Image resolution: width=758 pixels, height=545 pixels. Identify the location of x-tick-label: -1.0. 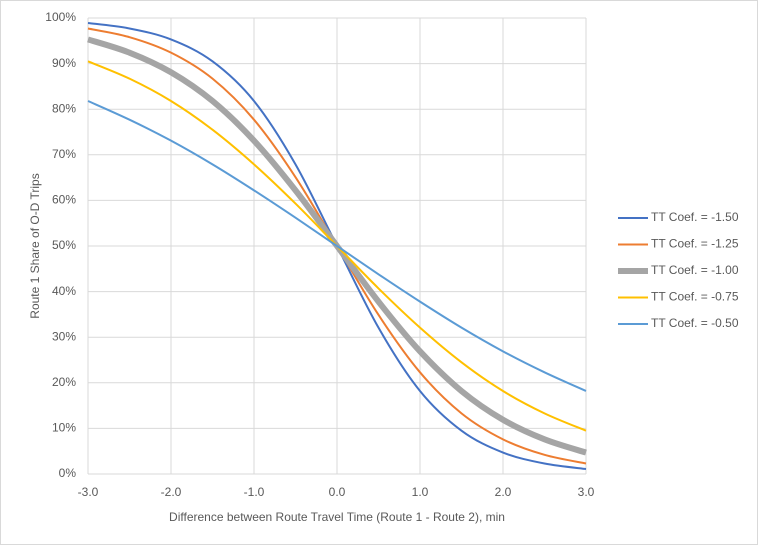
(254, 492).